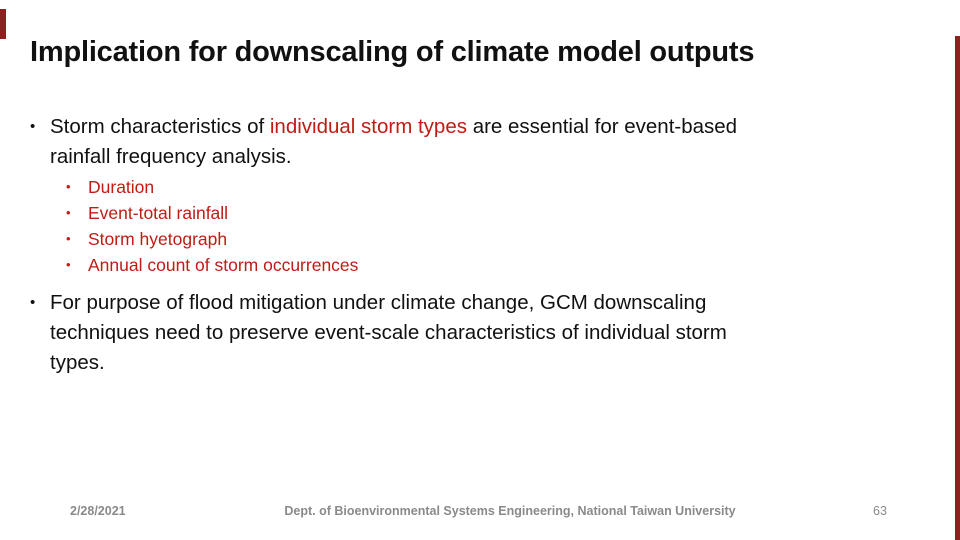 This screenshot has width=960, height=540. What do you see at coordinates (121, 187) in the screenshot?
I see `sub-bullet-label: Duration` at bounding box center [121, 187].